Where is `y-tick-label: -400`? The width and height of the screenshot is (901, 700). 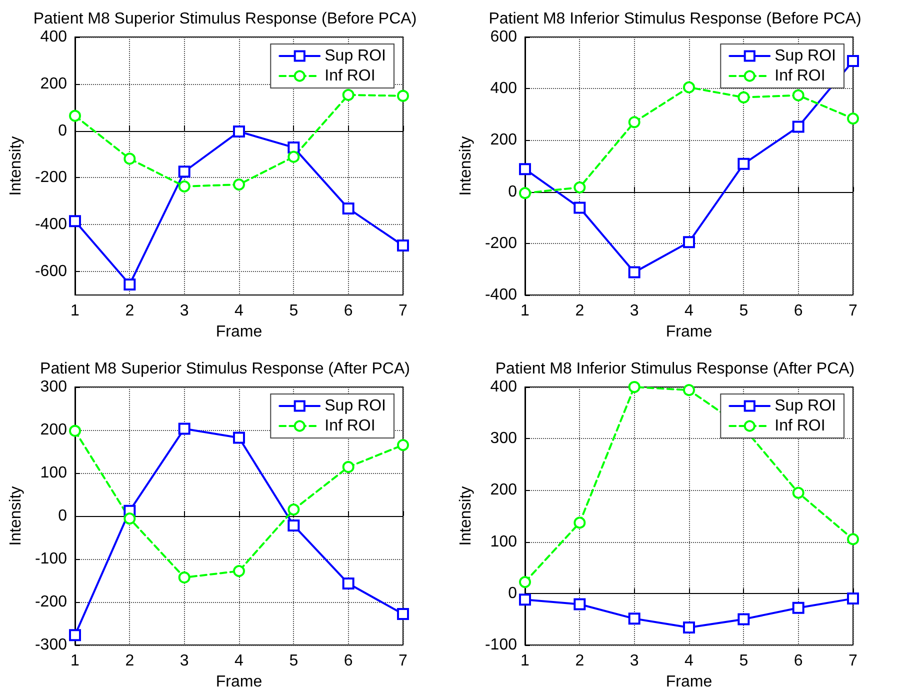 y-tick-label: -400 is located at coordinates (501, 295).